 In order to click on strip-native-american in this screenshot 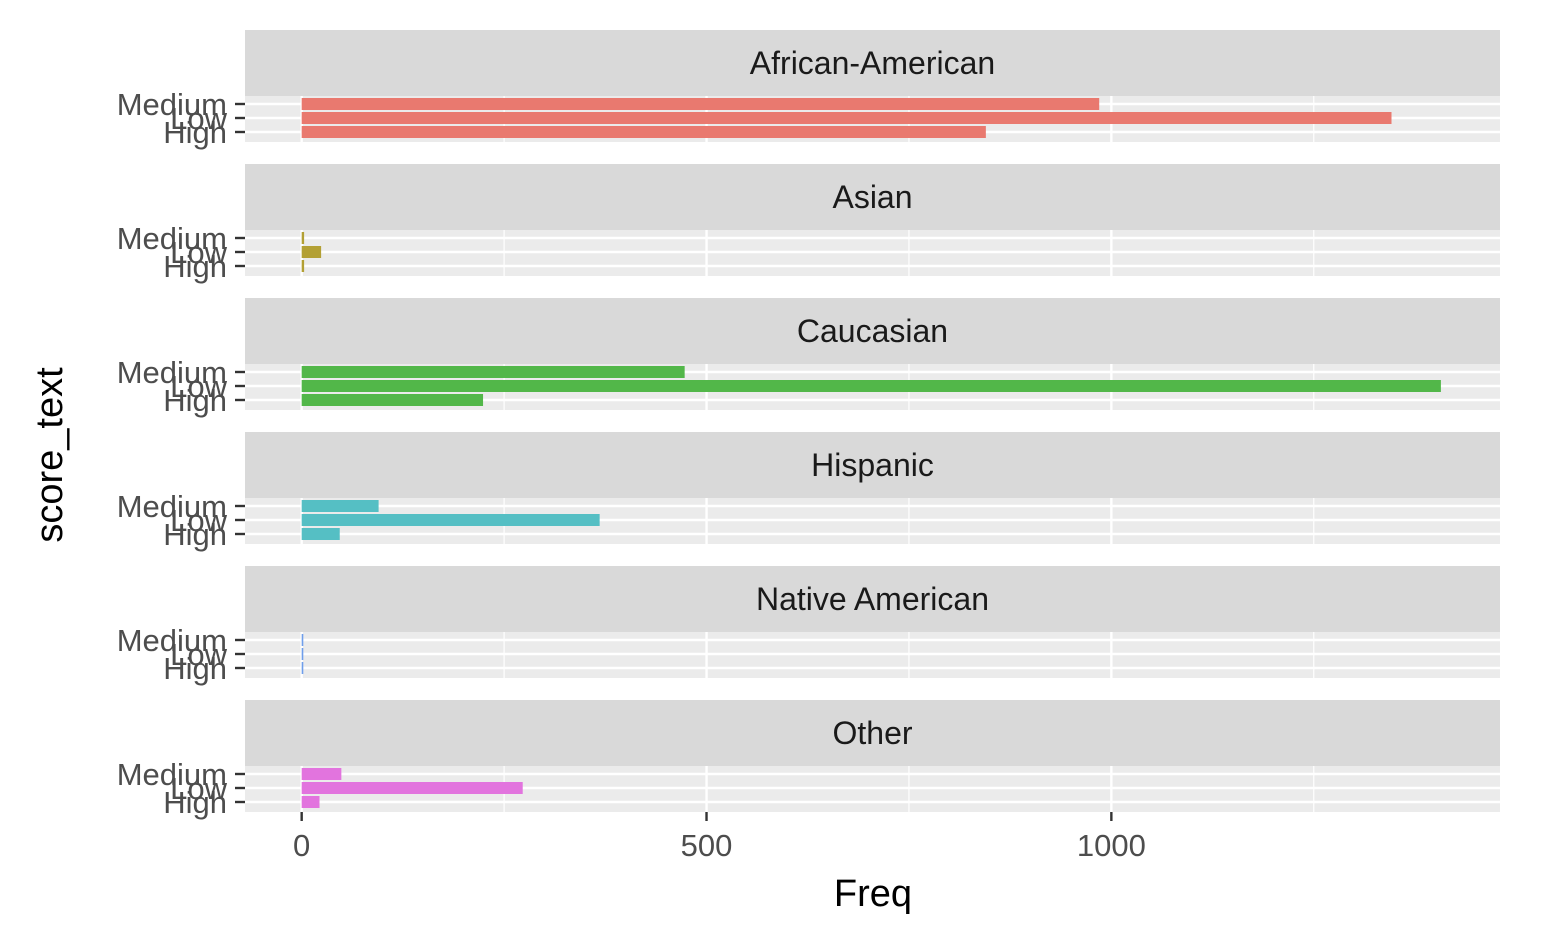, I will do `click(872, 599)`.